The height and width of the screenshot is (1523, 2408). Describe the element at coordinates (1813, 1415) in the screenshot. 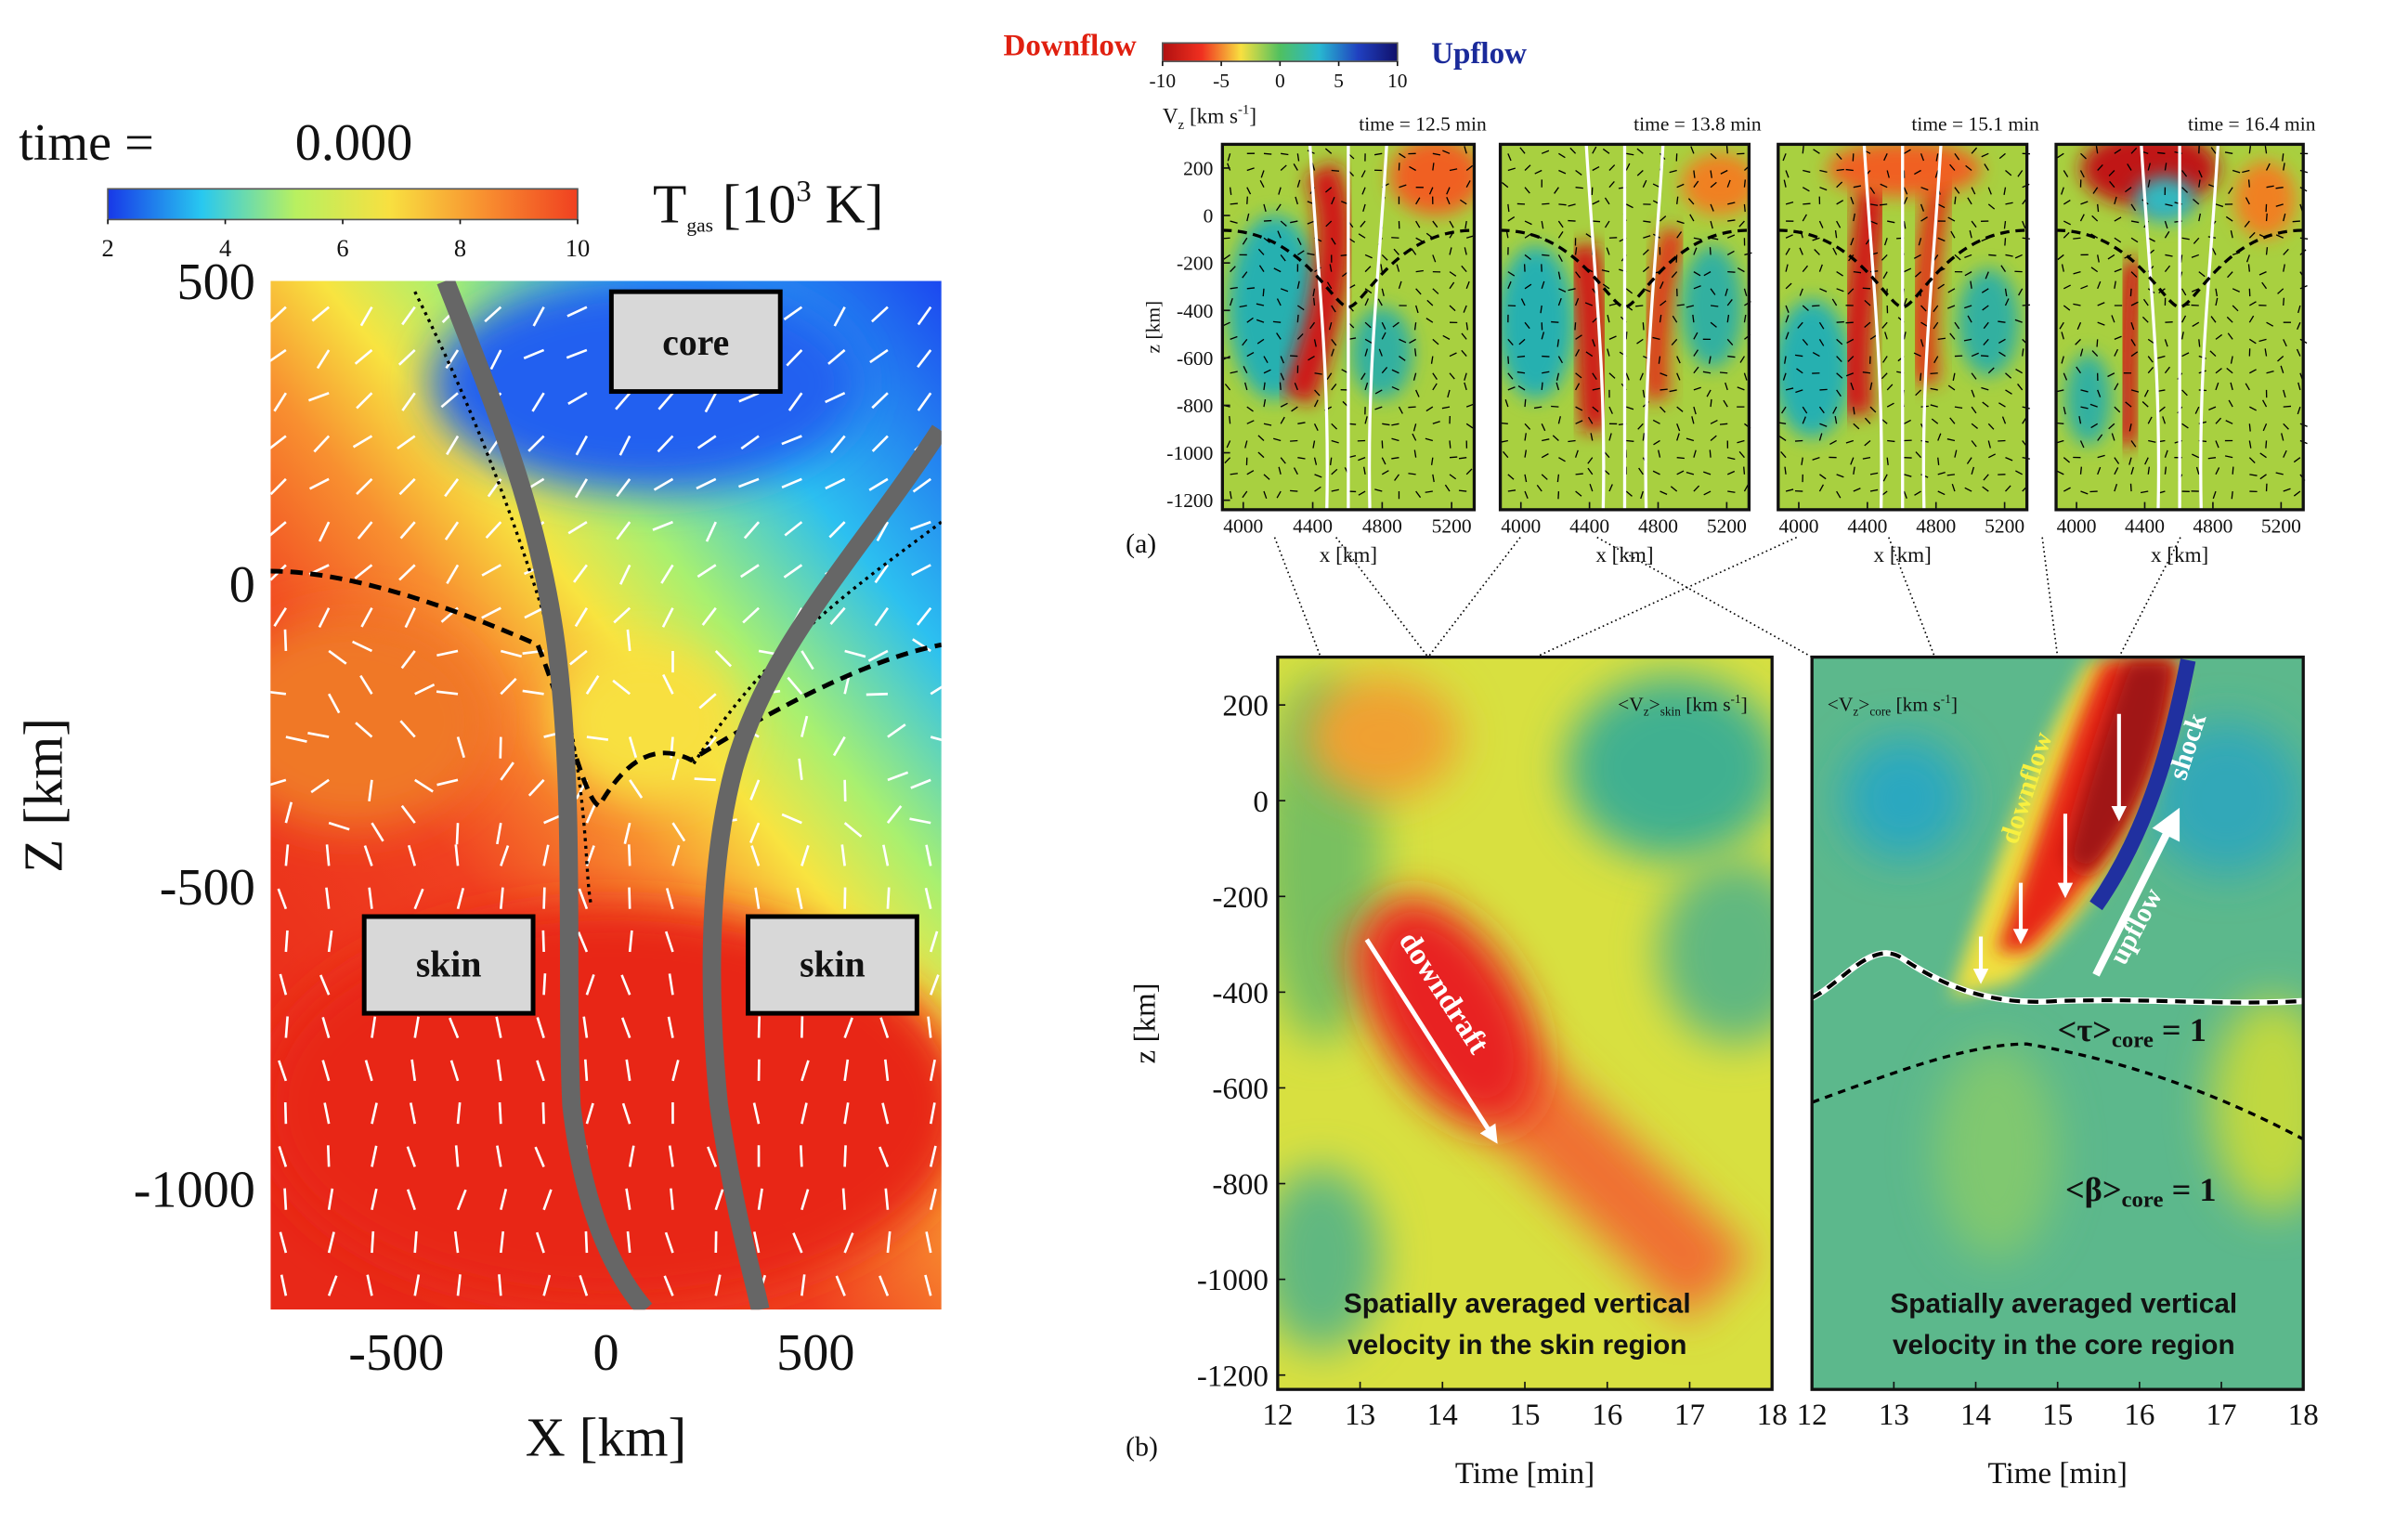

I see `x-tick-label: 12` at that location.